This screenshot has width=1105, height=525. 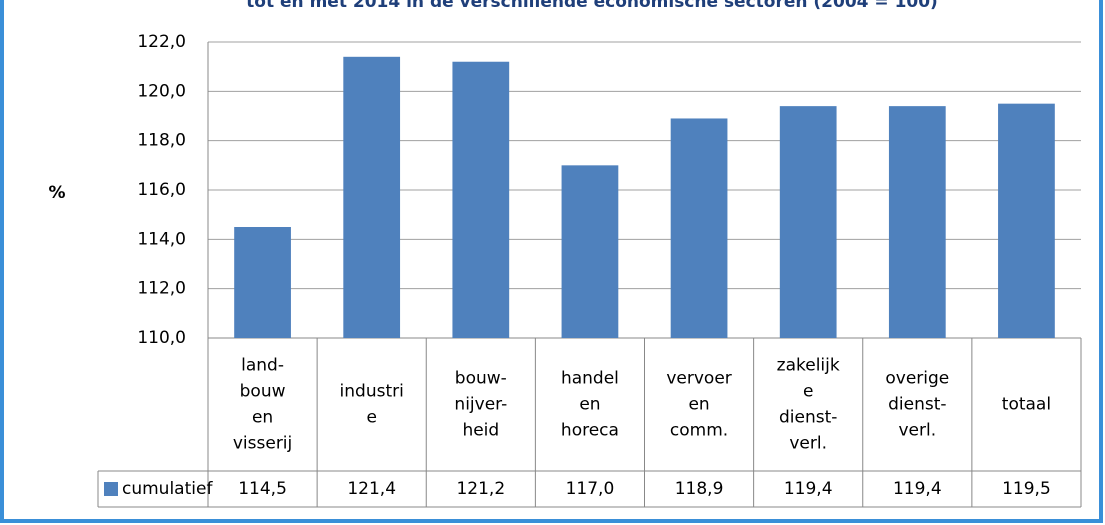 What do you see at coordinates (161, 338) in the screenshot?
I see `y-tick-label: 110,0` at bounding box center [161, 338].